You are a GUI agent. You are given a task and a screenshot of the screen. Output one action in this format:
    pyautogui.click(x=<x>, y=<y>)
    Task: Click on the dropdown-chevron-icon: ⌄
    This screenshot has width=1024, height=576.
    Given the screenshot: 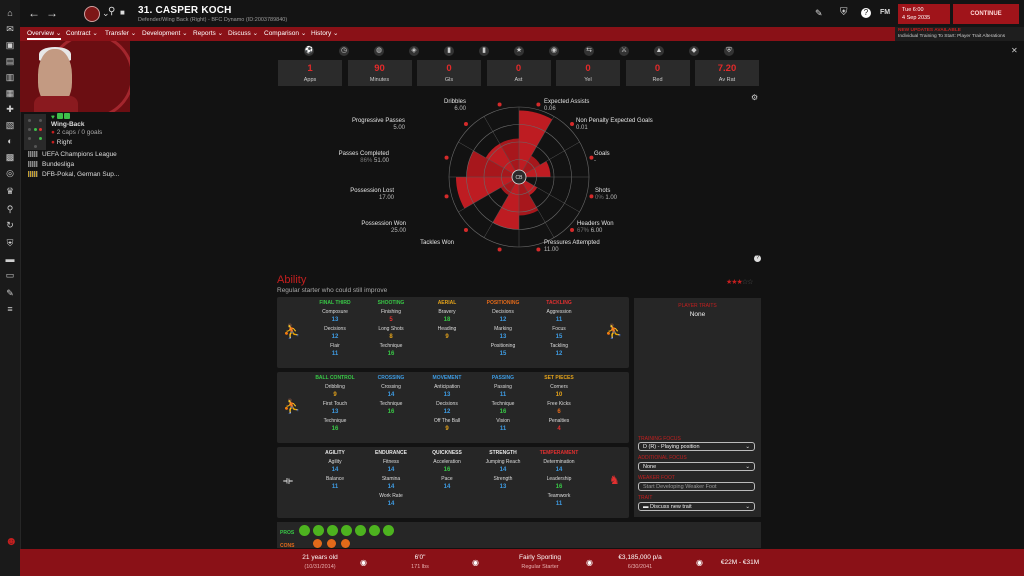 What is the action you would take?
    pyautogui.click(x=106, y=13)
    